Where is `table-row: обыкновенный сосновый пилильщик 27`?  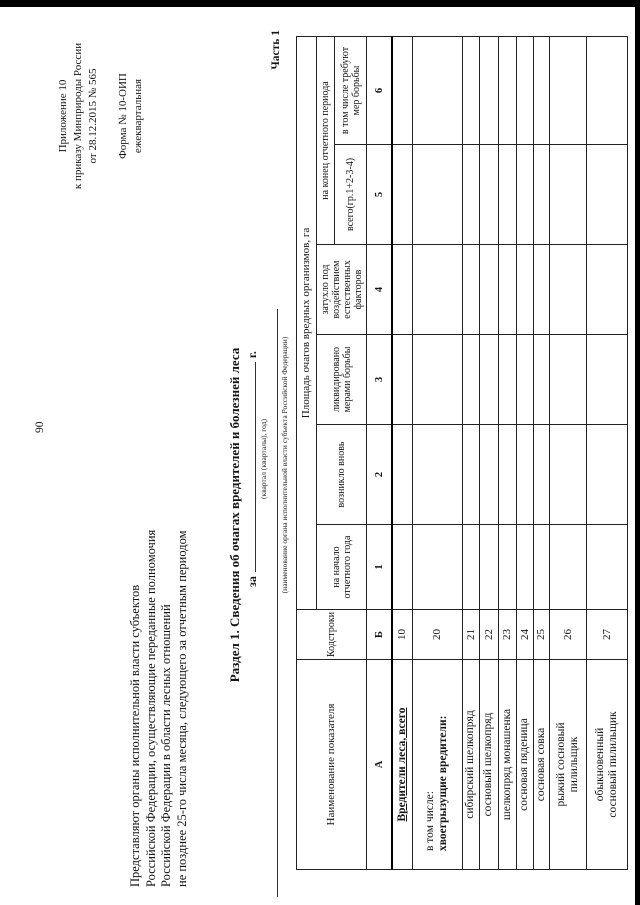 table-row: обыкновенный сосновый пилильщик 27 is located at coordinates (606, 453).